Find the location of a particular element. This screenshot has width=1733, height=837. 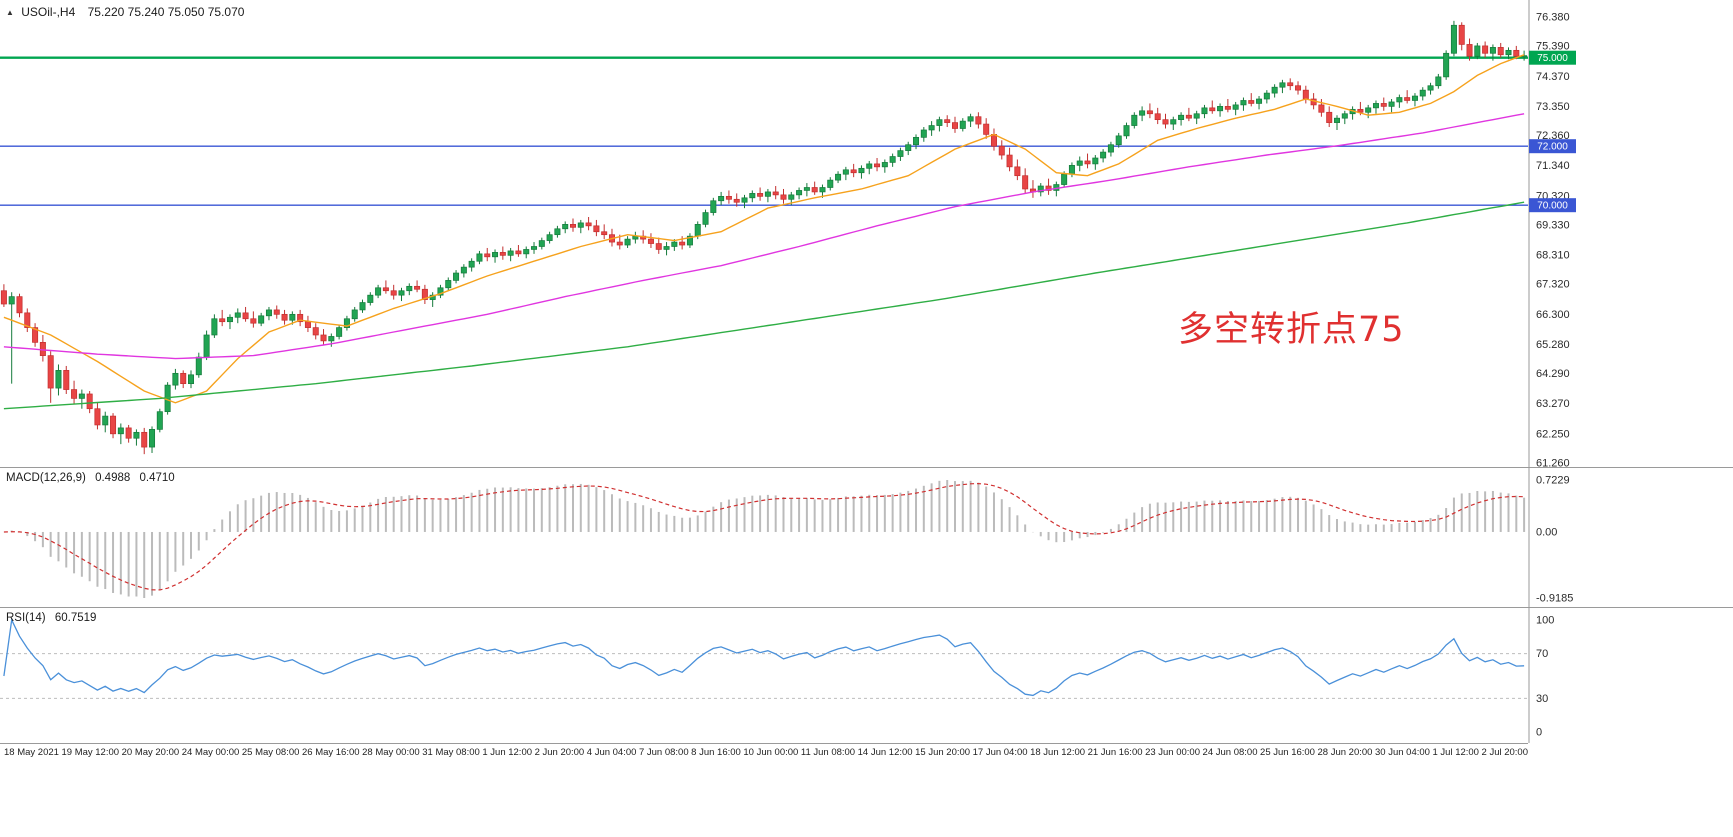

price-line-badge: 75.000 is located at coordinates (1552, 57).